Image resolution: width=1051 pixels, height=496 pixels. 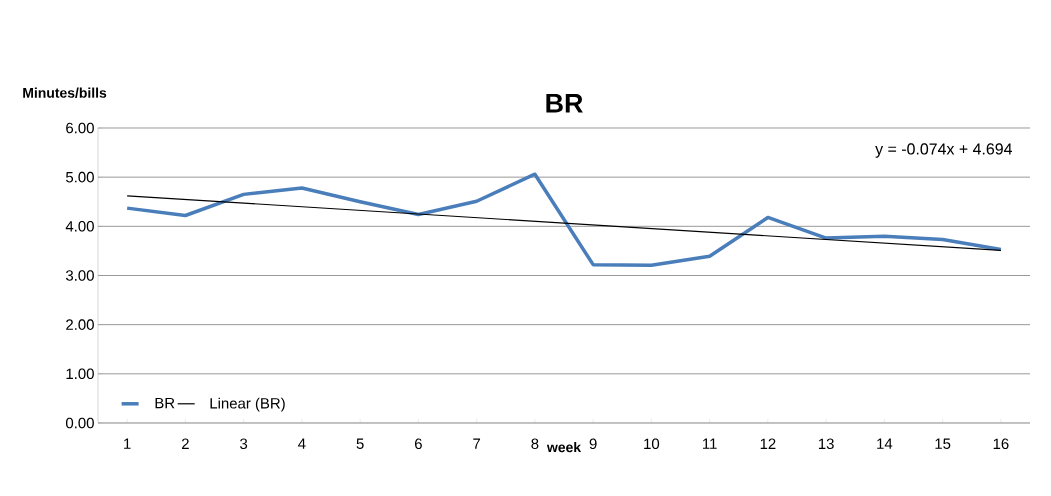 What do you see at coordinates (564, 103) in the screenshot?
I see `chart-title: BR` at bounding box center [564, 103].